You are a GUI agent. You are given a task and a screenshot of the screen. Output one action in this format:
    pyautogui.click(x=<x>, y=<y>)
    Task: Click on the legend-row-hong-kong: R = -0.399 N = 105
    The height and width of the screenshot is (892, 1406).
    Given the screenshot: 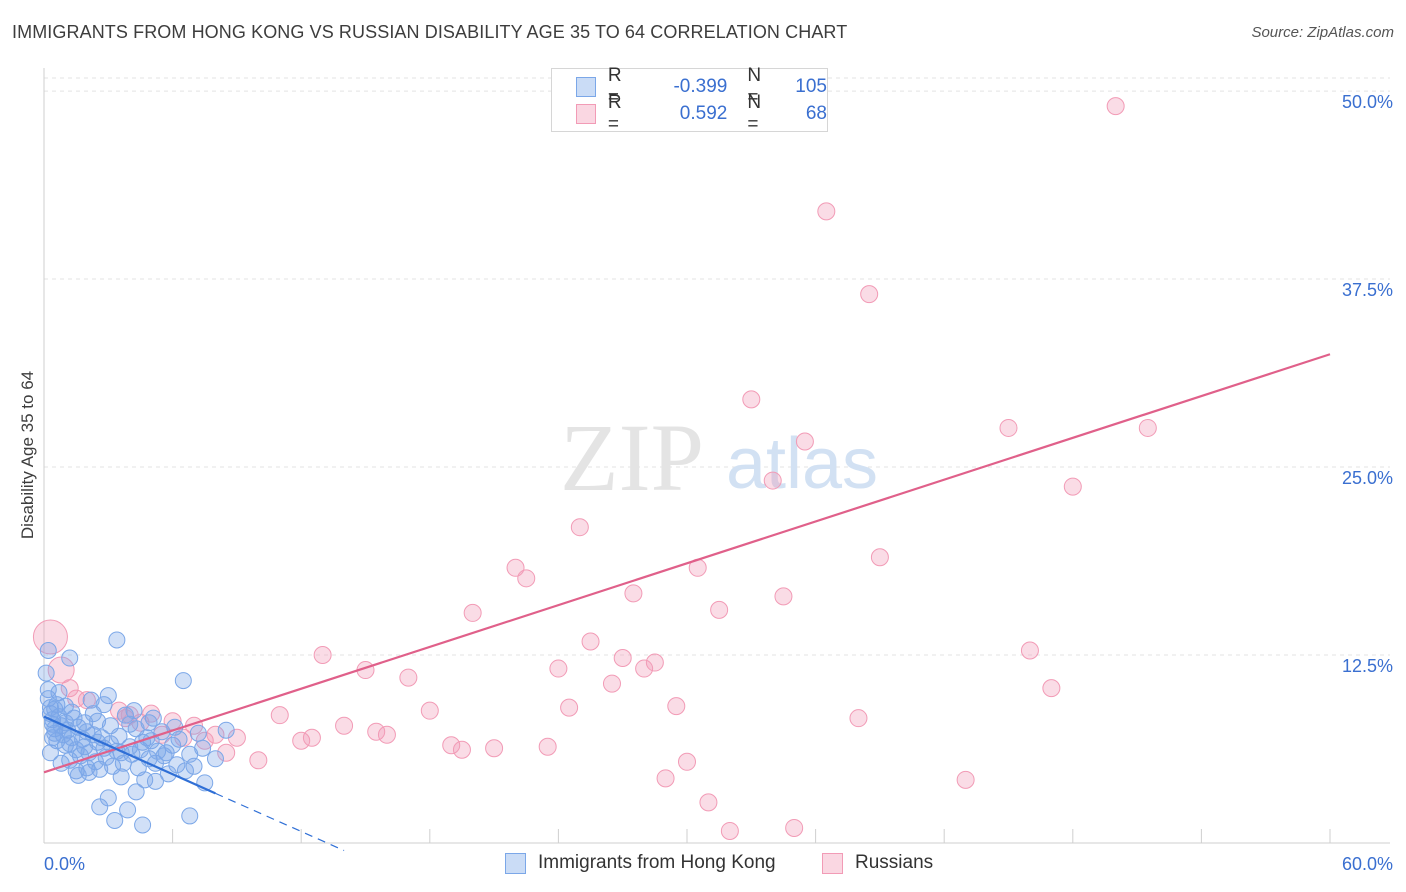 What is the action you would take?
    pyautogui.click(x=701, y=86)
    